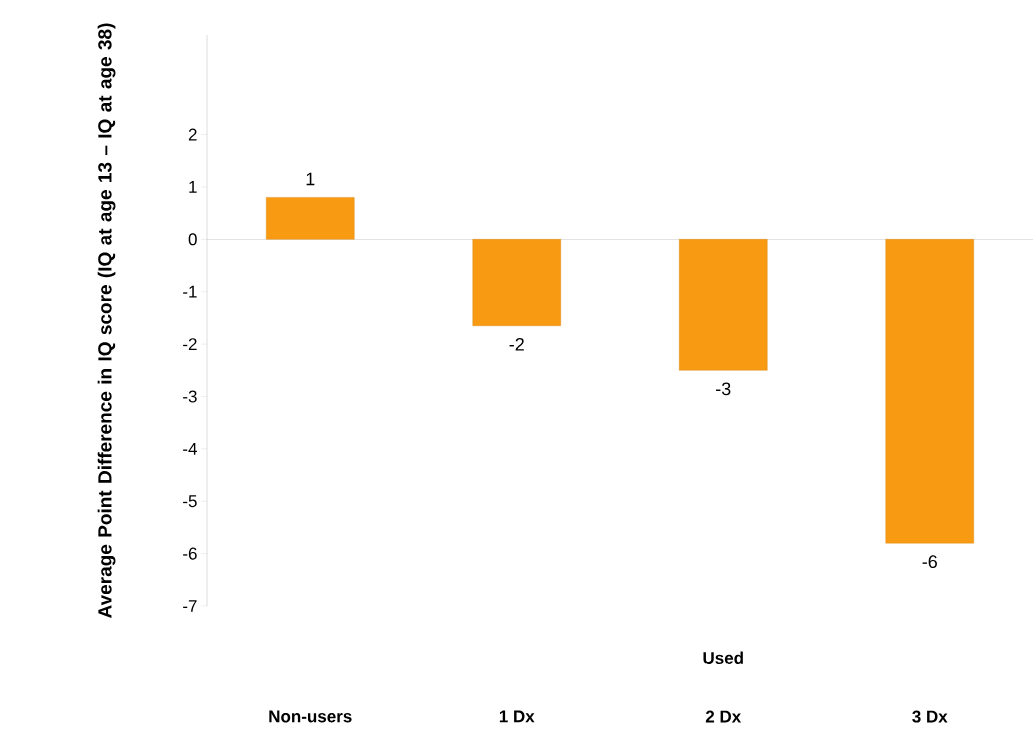 This screenshot has height=745, width=1033. I want to click on x-tick-label: 3 Dx, so click(930, 716).